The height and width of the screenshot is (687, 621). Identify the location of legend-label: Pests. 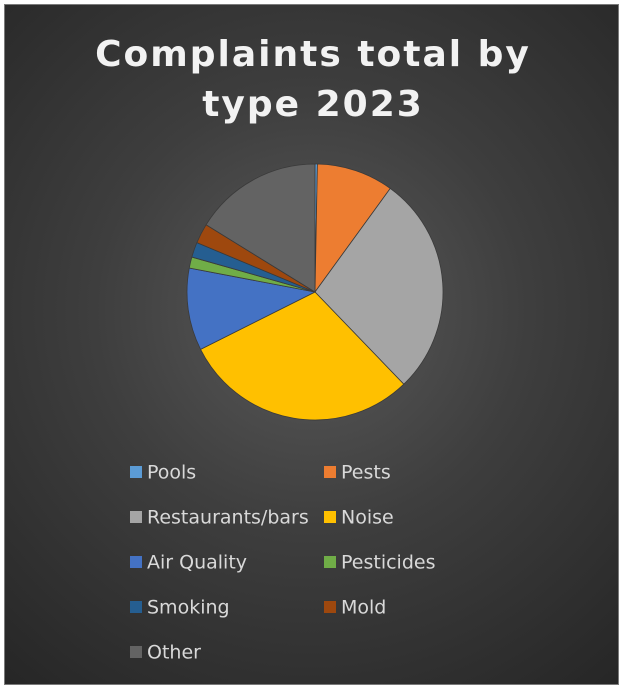
(366, 473).